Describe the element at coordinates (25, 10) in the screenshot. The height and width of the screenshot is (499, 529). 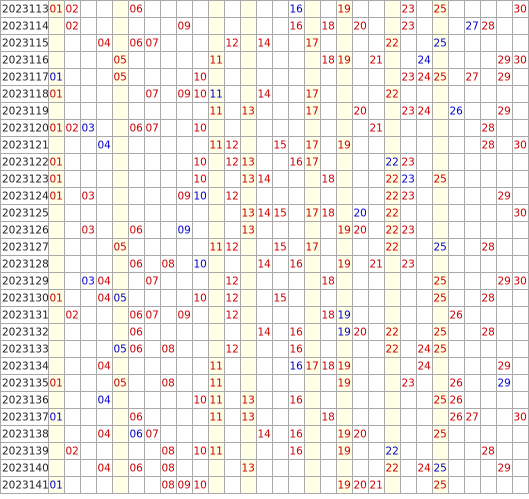
I see `period-label: 2023113` at that location.